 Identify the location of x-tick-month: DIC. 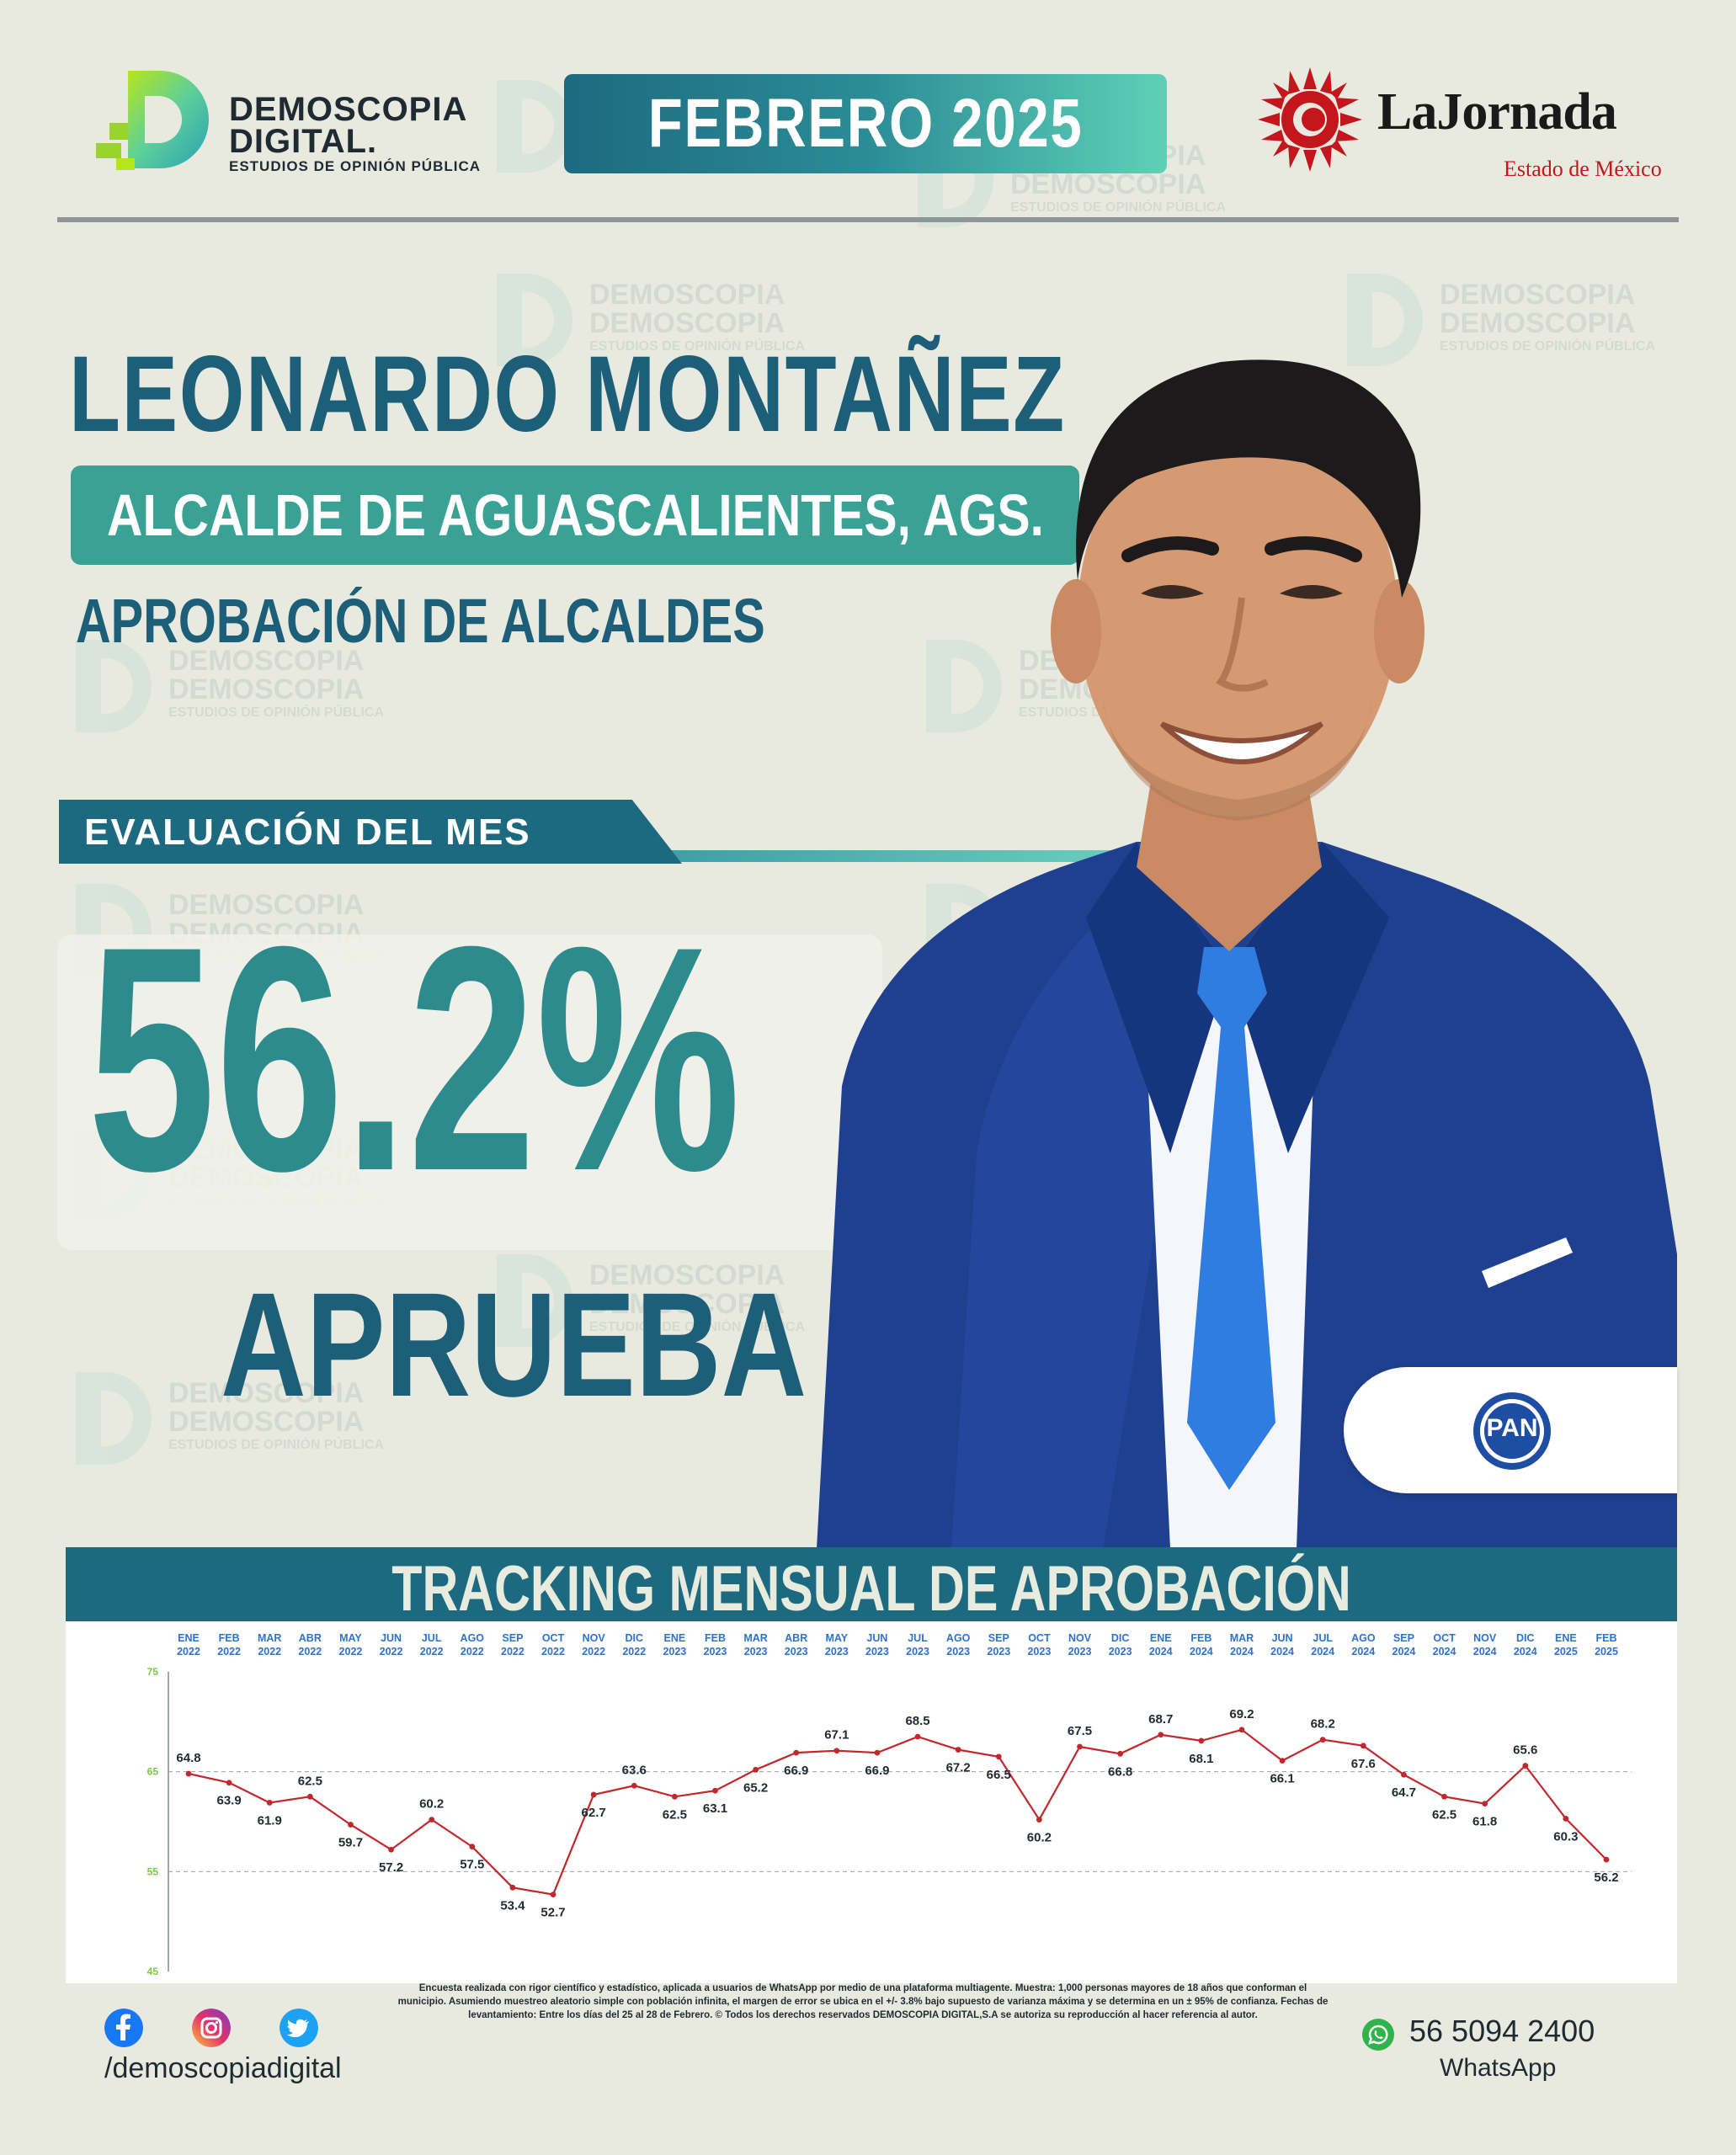
(634, 1638).